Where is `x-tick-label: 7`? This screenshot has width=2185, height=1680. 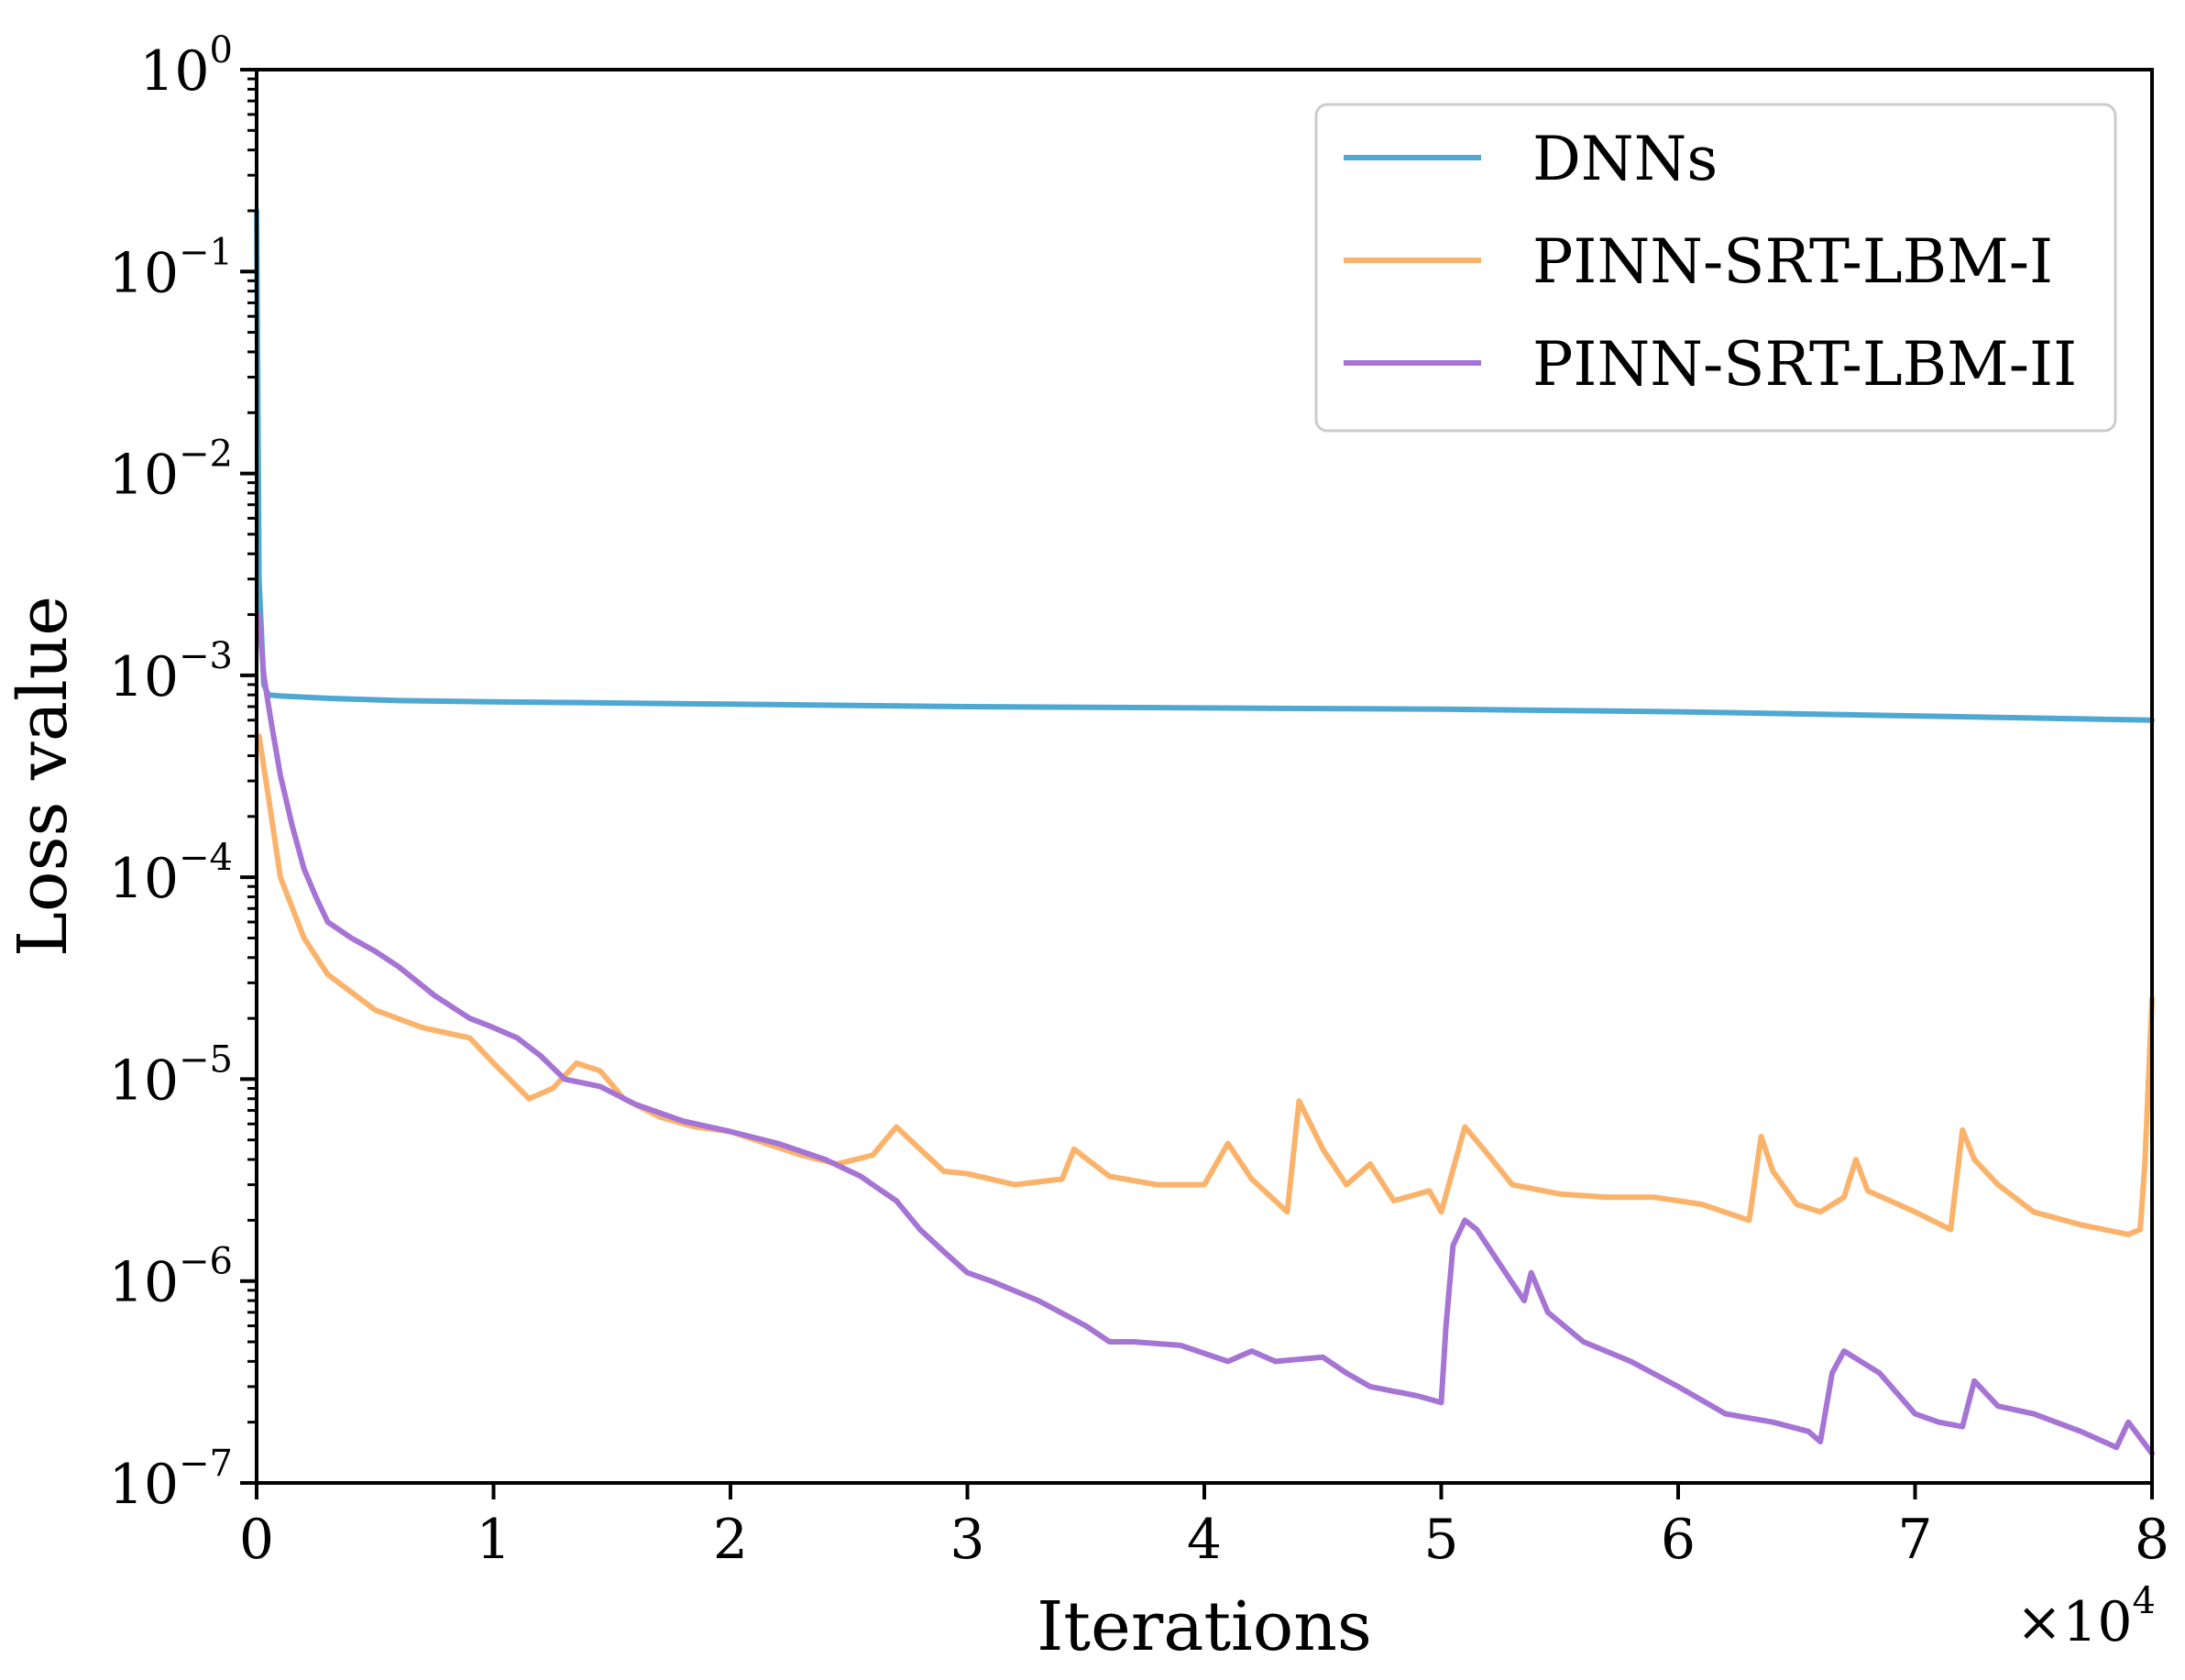
x-tick-label: 7 is located at coordinates (1914, 1540).